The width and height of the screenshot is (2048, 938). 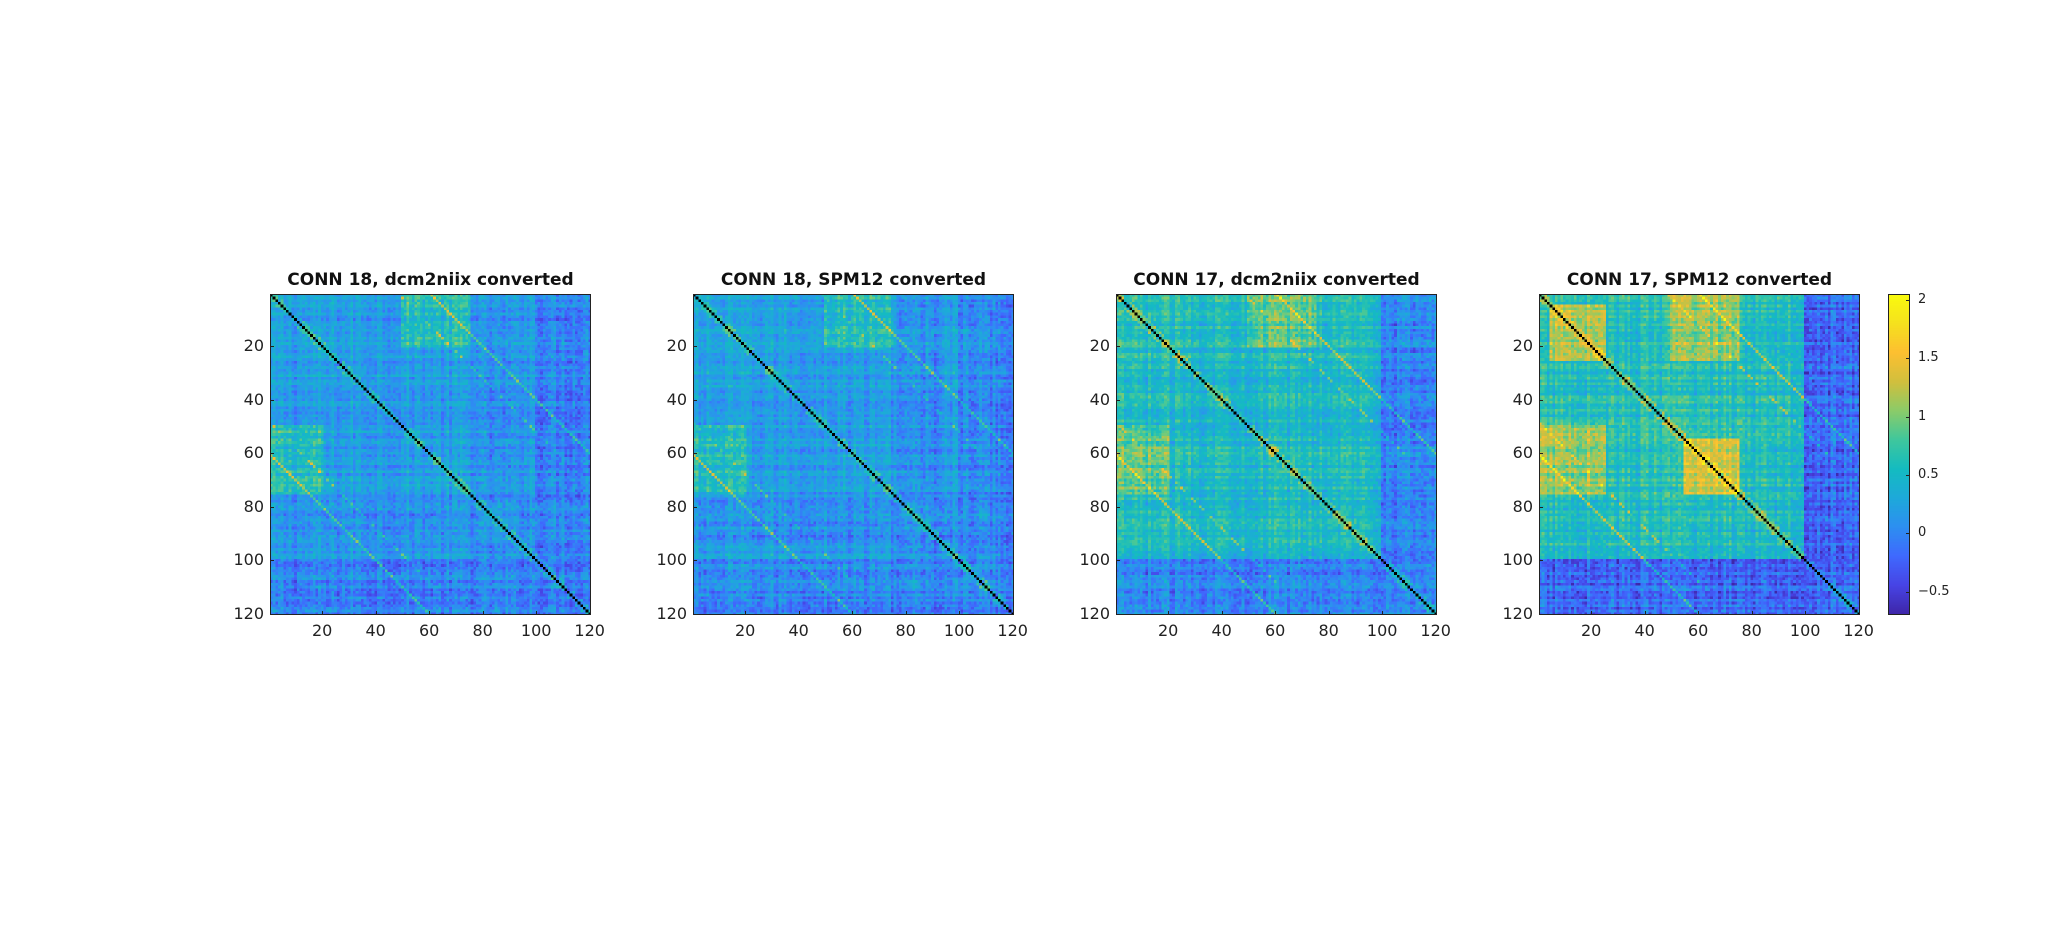 What do you see at coordinates (1928, 474) in the screenshot?
I see `colorbar-tick-label: 0.5` at bounding box center [1928, 474].